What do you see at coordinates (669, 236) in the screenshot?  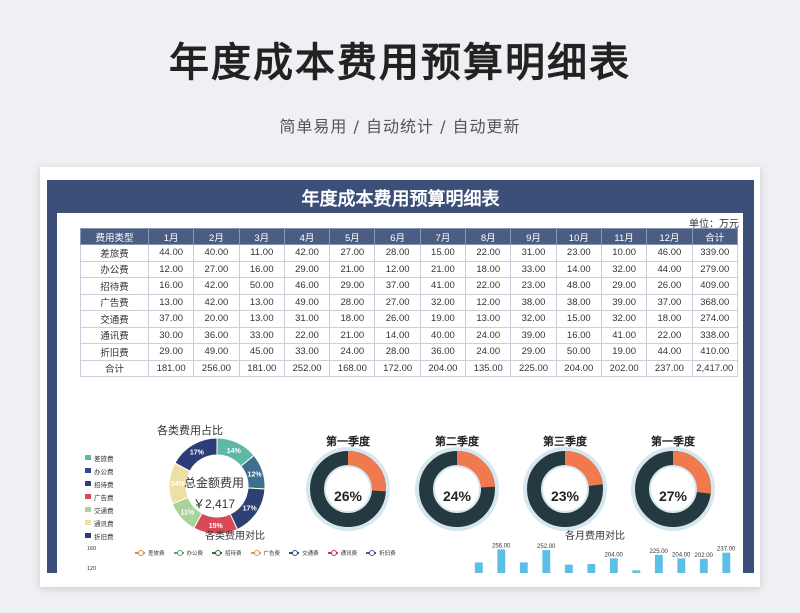 I see `column-header: 12月` at bounding box center [669, 236].